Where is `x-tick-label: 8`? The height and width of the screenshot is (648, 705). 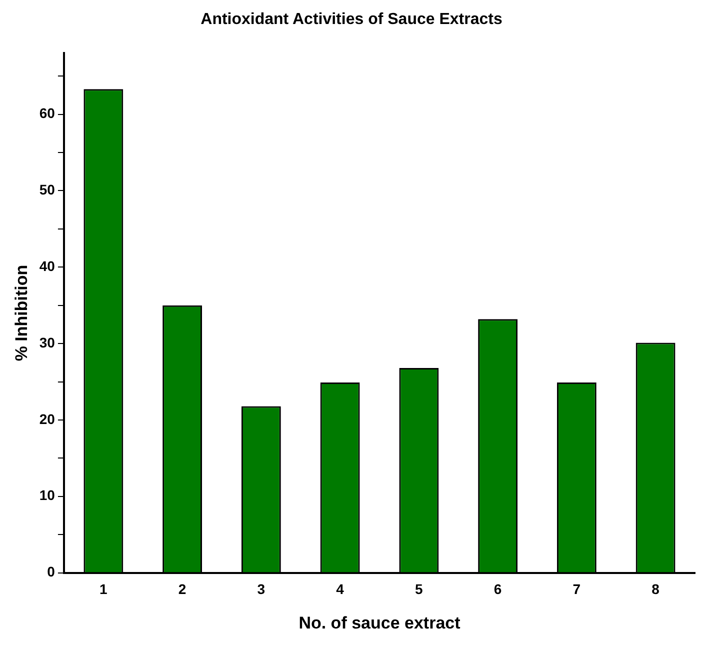 x-tick-label: 8 is located at coordinates (656, 589).